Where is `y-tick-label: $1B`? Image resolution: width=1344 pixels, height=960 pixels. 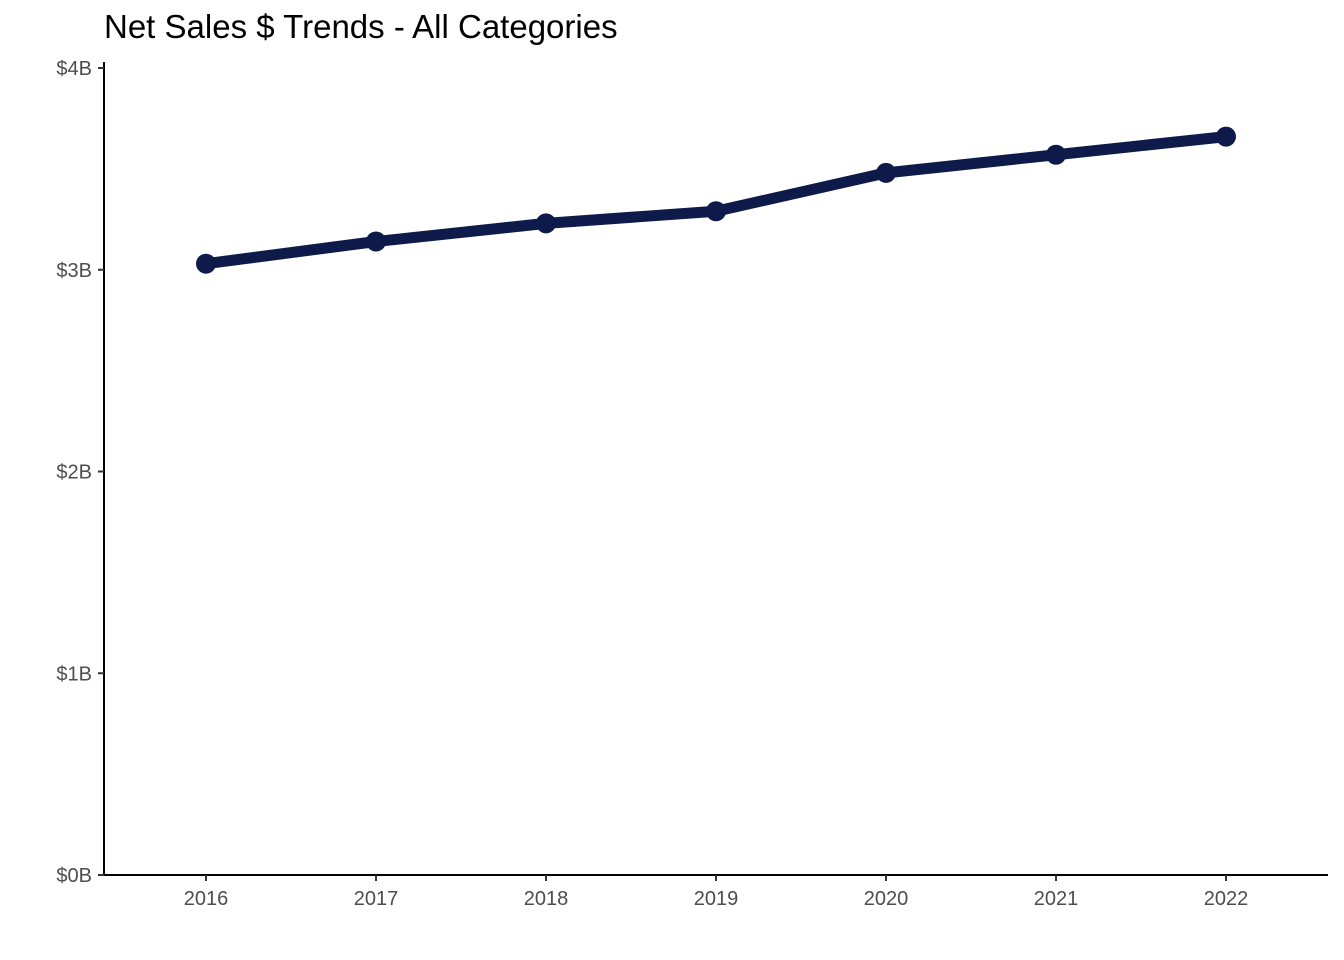
y-tick-label: $1B is located at coordinates (74, 674).